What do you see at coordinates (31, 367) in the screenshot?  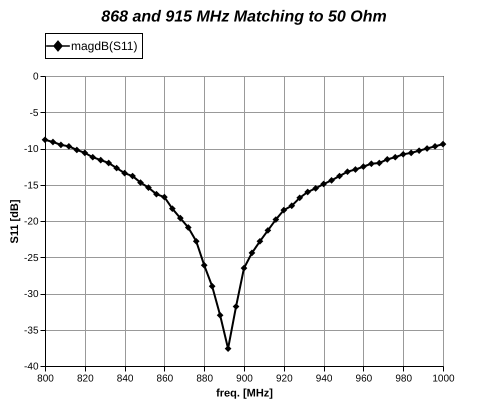 I see `y-tick-label: -40` at bounding box center [31, 367].